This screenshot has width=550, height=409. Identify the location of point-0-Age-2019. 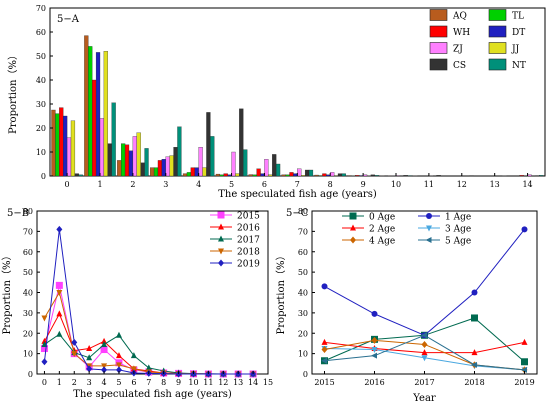
(524, 362).